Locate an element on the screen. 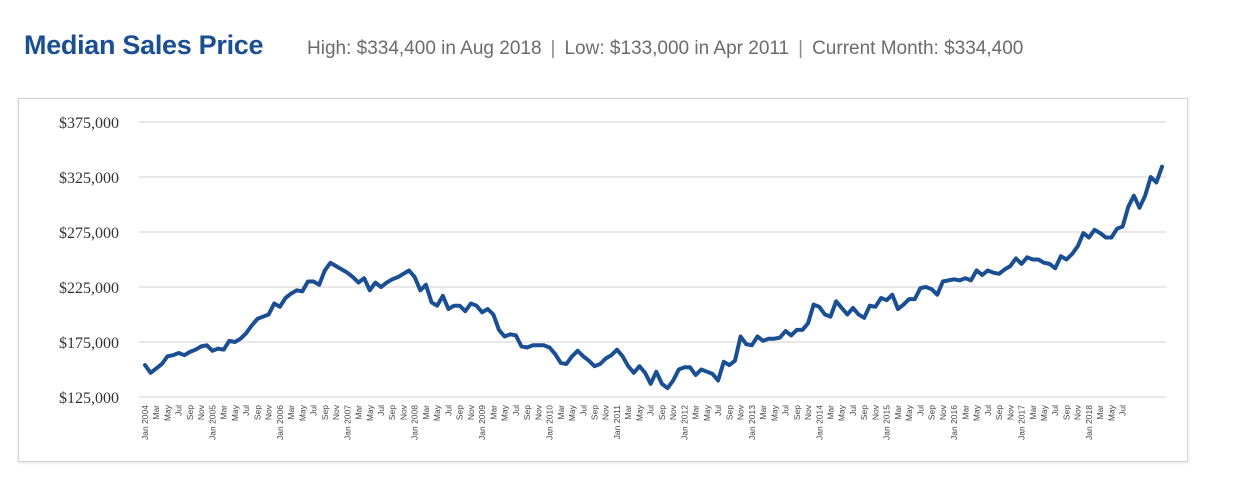 This screenshot has width=1235, height=500. y-tick-label: $225,000 is located at coordinates (89, 288).